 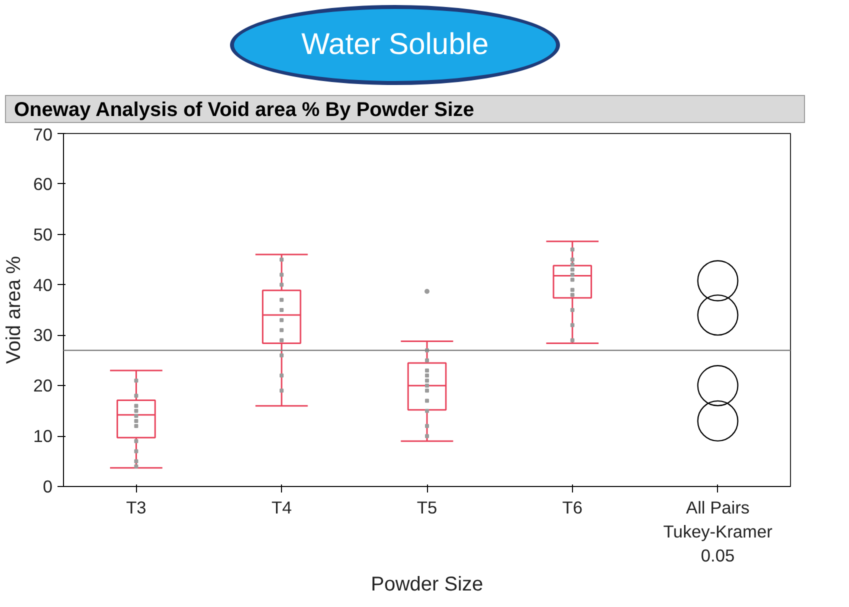 What do you see at coordinates (718, 532) in the screenshot?
I see `x-tick-label: All Pairs Tukey-Kramer 0.05` at bounding box center [718, 532].